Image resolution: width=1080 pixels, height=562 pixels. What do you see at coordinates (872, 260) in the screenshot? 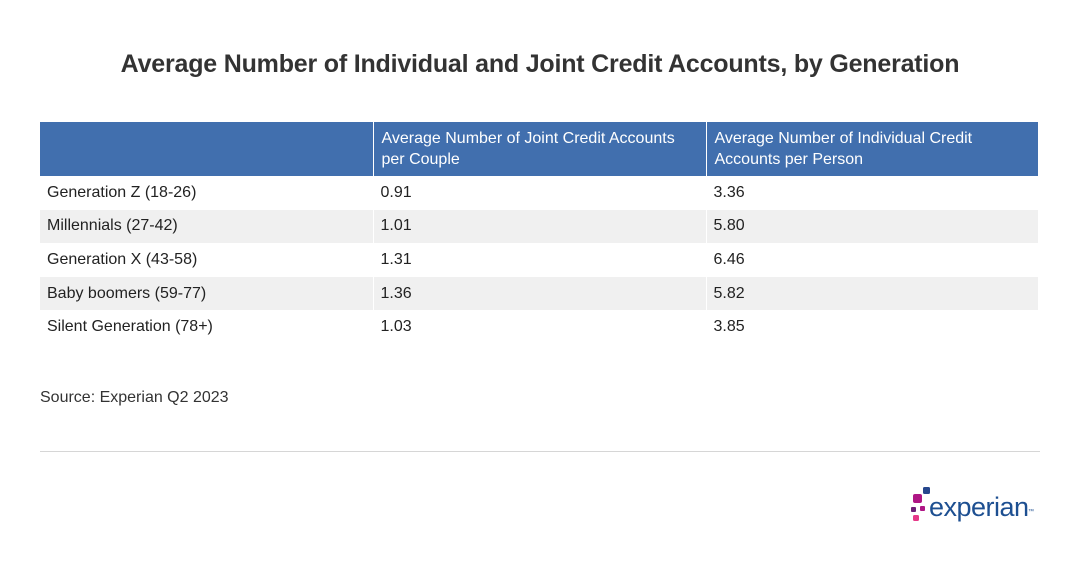
I see `individual-accounts-cell: 6.46` at bounding box center [872, 260].